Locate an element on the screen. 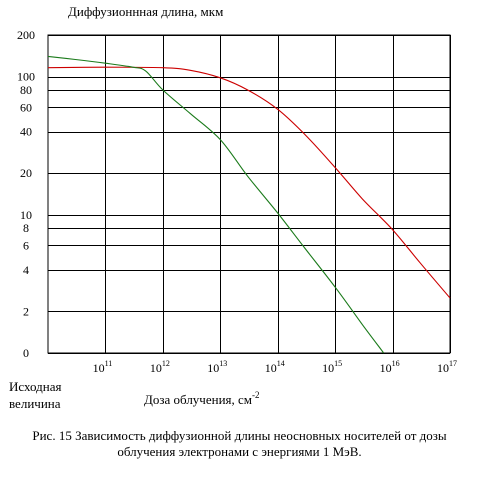 The image size is (479, 479). x-tick-exponent: 16 is located at coordinates (396, 363).